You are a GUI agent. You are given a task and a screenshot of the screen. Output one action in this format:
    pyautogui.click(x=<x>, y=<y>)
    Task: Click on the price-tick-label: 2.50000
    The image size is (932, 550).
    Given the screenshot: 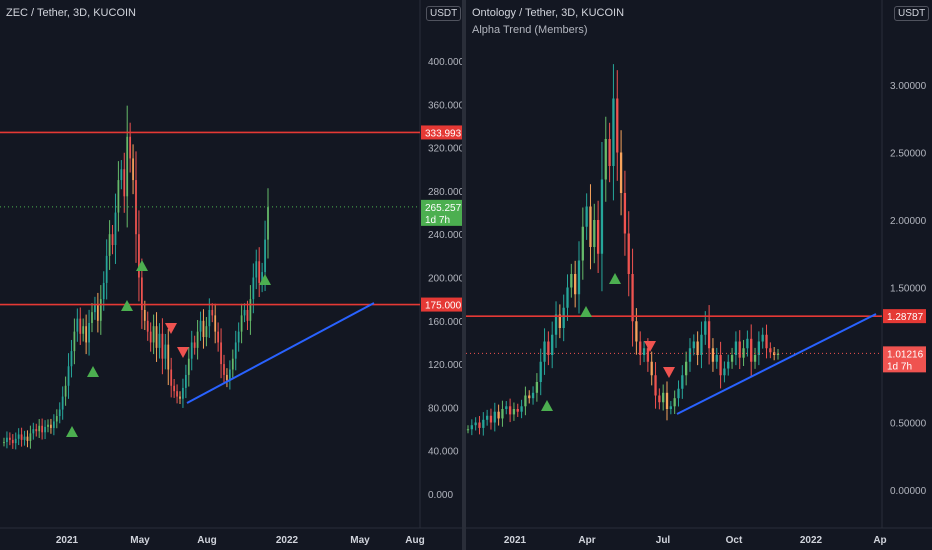 What is the action you would take?
    pyautogui.click(x=908, y=154)
    